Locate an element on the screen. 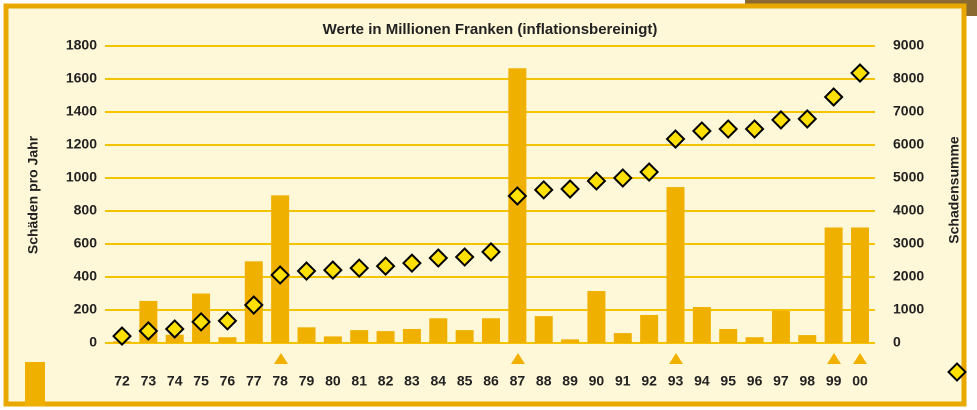  x-tick-label: 99 is located at coordinates (834, 381).